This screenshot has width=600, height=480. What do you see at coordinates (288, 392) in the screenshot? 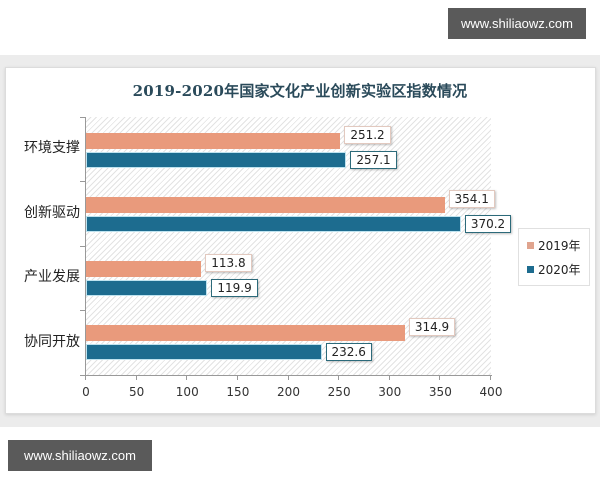
I see `x-tick-label: 200` at bounding box center [288, 392].